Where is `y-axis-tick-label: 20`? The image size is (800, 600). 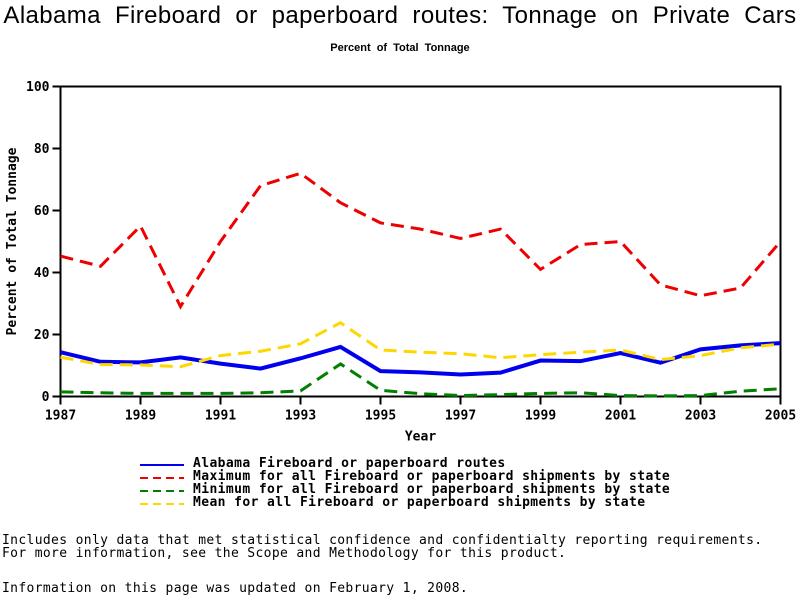
y-axis-tick-label: 20 is located at coordinates (42, 335).